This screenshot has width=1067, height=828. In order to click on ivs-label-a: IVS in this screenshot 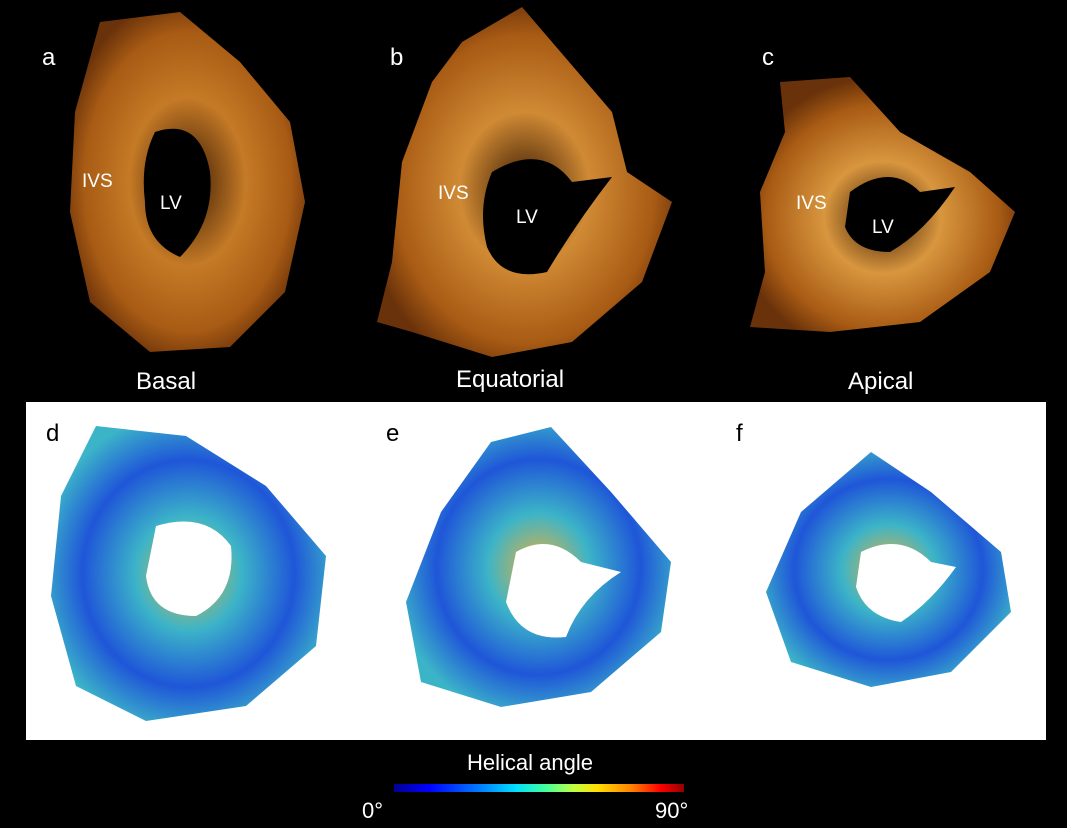, I will do `click(97, 181)`.